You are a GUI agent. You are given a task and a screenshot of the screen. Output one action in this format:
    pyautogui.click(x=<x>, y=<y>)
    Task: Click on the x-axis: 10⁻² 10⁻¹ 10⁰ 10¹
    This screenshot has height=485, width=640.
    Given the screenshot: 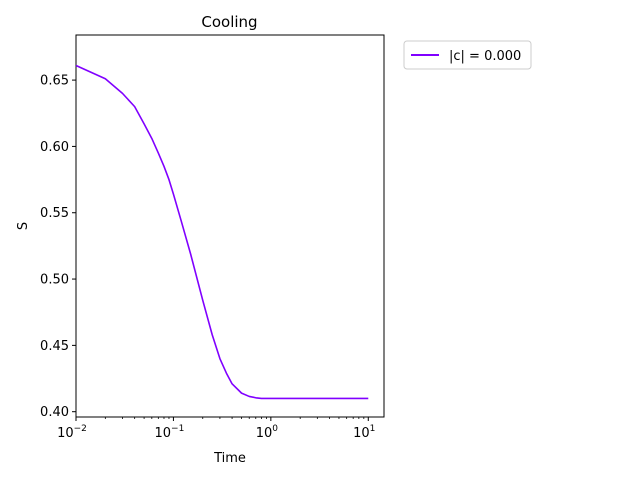 What is the action you would take?
    pyautogui.click(x=216, y=429)
    